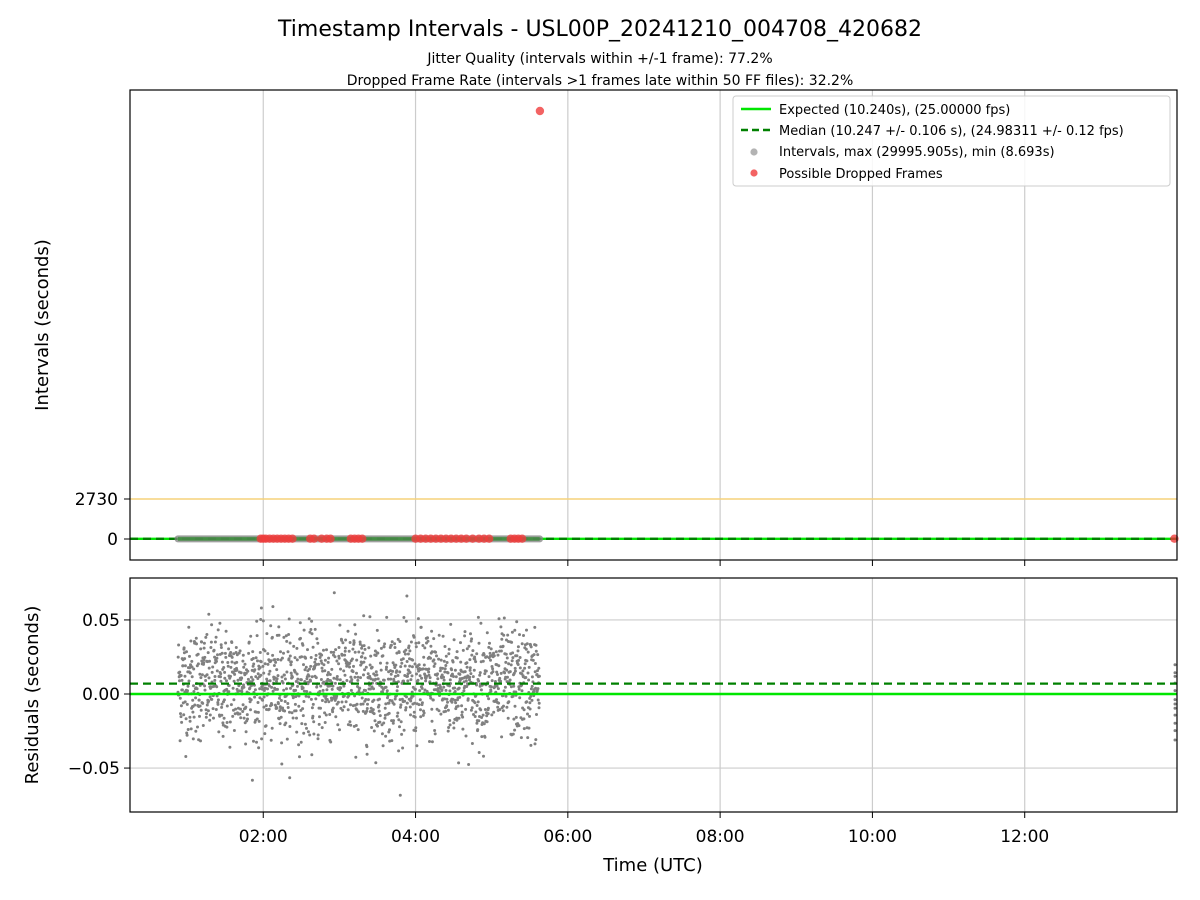  I want to click on intervals-ylabel: Intervals (seconds), so click(42, 325).